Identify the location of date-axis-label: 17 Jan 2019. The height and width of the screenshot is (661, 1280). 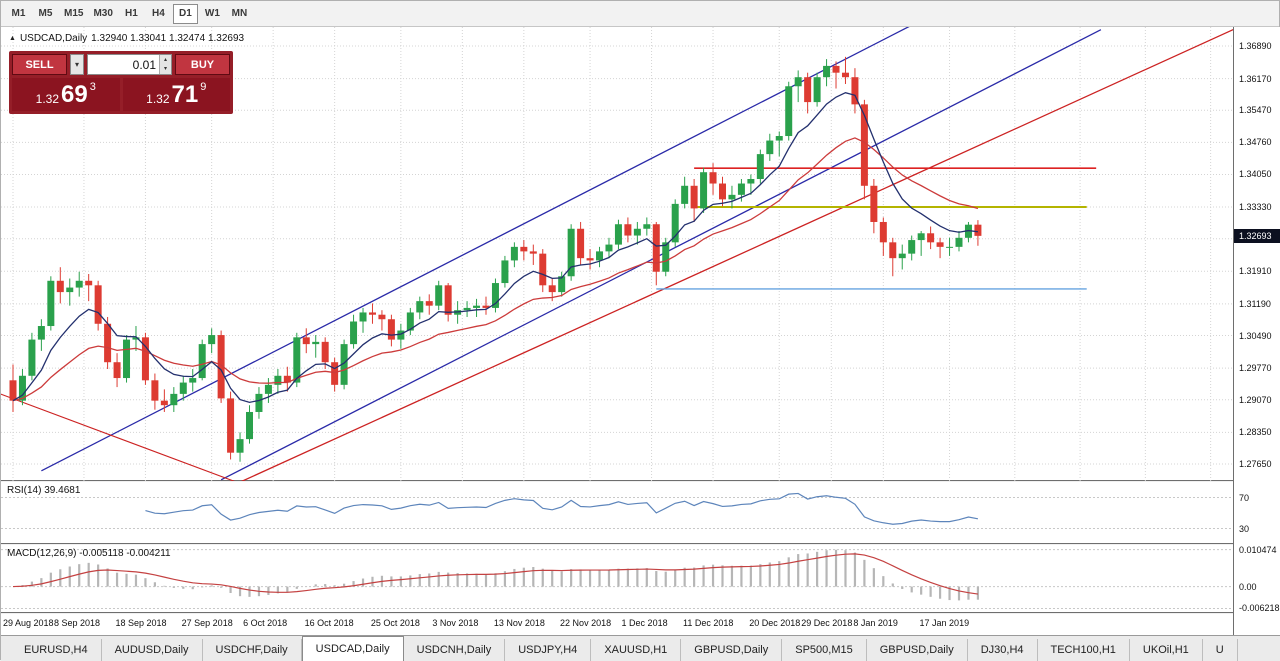
(944, 623).